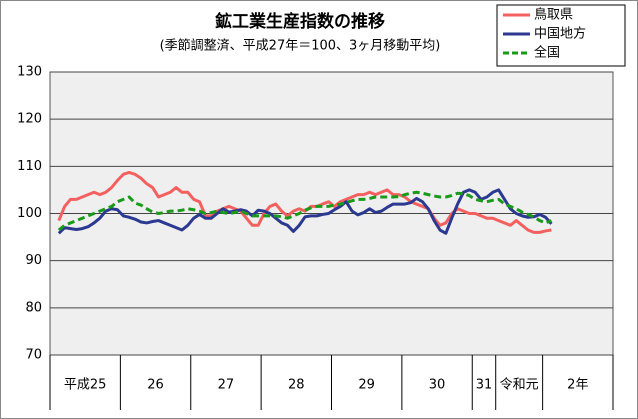 Image resolution: width=638 pixels, height=419 pixels. Describe the element at coordinates (300, 21) in the screenshot. I see `chart-title: 鉱工業生産指数の推移` at that location.